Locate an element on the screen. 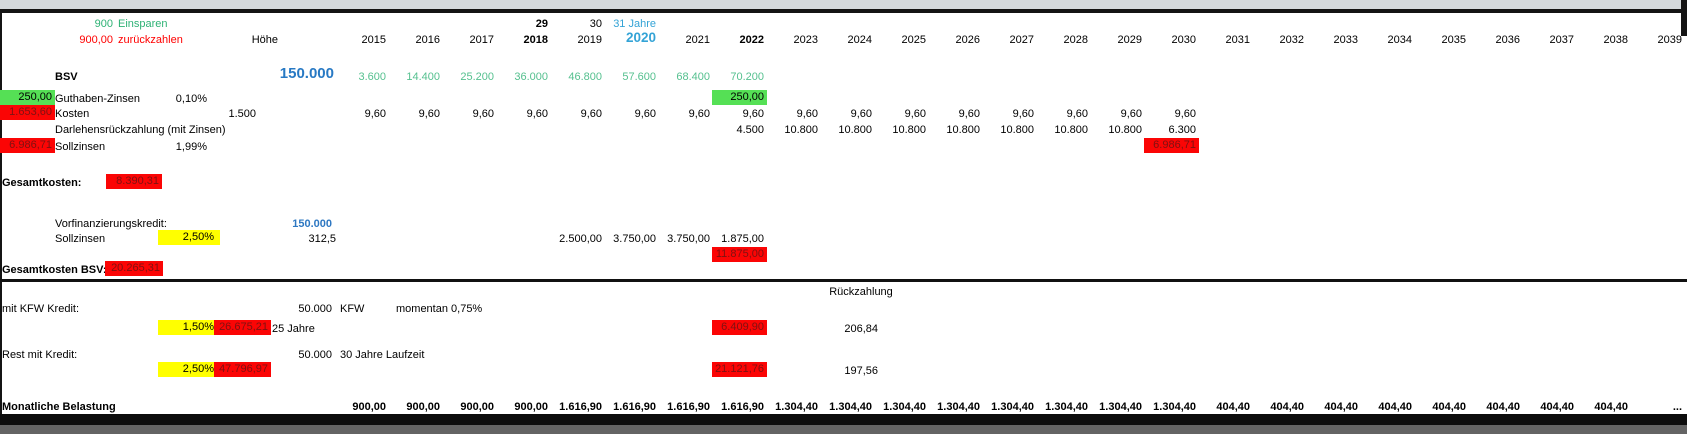 This screenshot has width=1687, height=434. bsv-value-2017: 25.200 is located at coordinates (477, 77).